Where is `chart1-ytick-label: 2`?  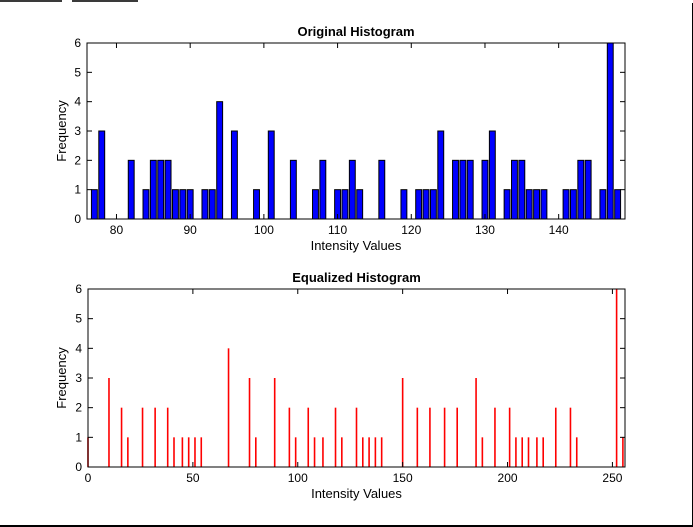 chart1-ytick-label: 2 is located at coordinates (77, 160).